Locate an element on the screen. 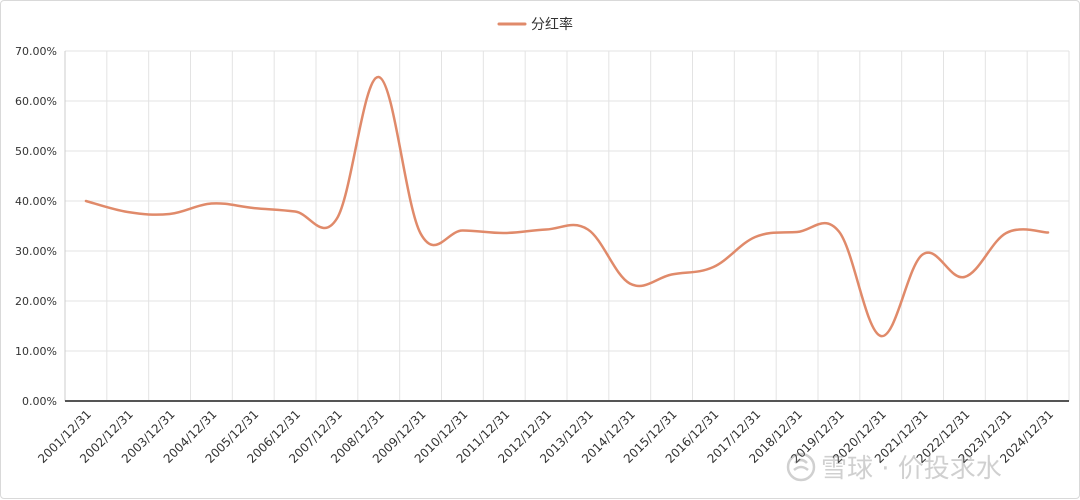 Image resolution: width=1080 pixels, height=500 pixels. y-tick-label: 30.00% is located at coordinates (36, 251).